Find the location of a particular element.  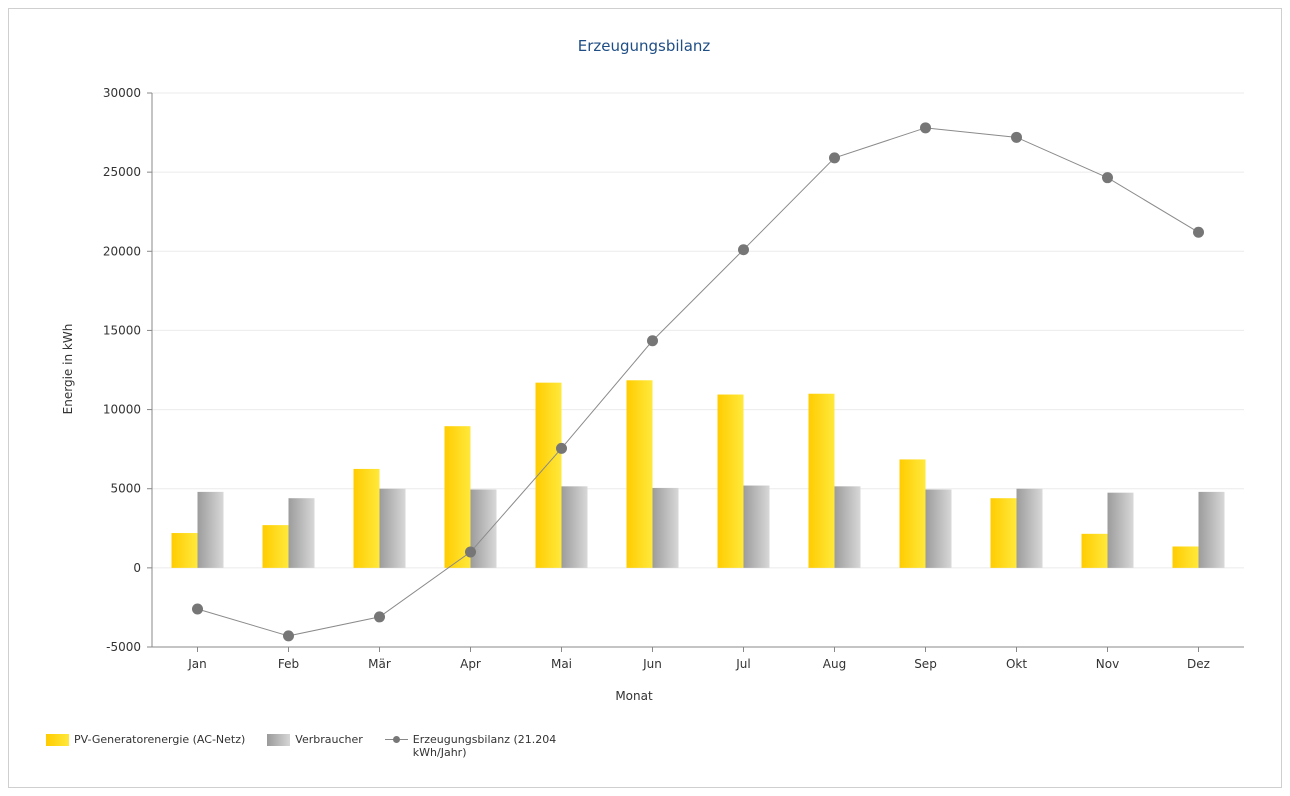

legend-swatch-balance is located at coordinates (396, 740).